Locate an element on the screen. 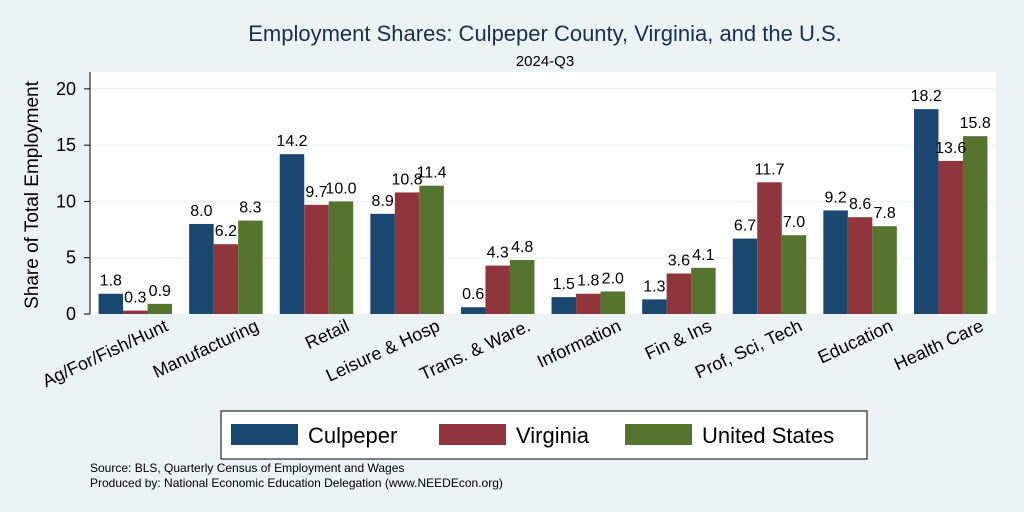 The image size is (1024, 512). legend-swatch-united-states is located at coordinates (658, 434).